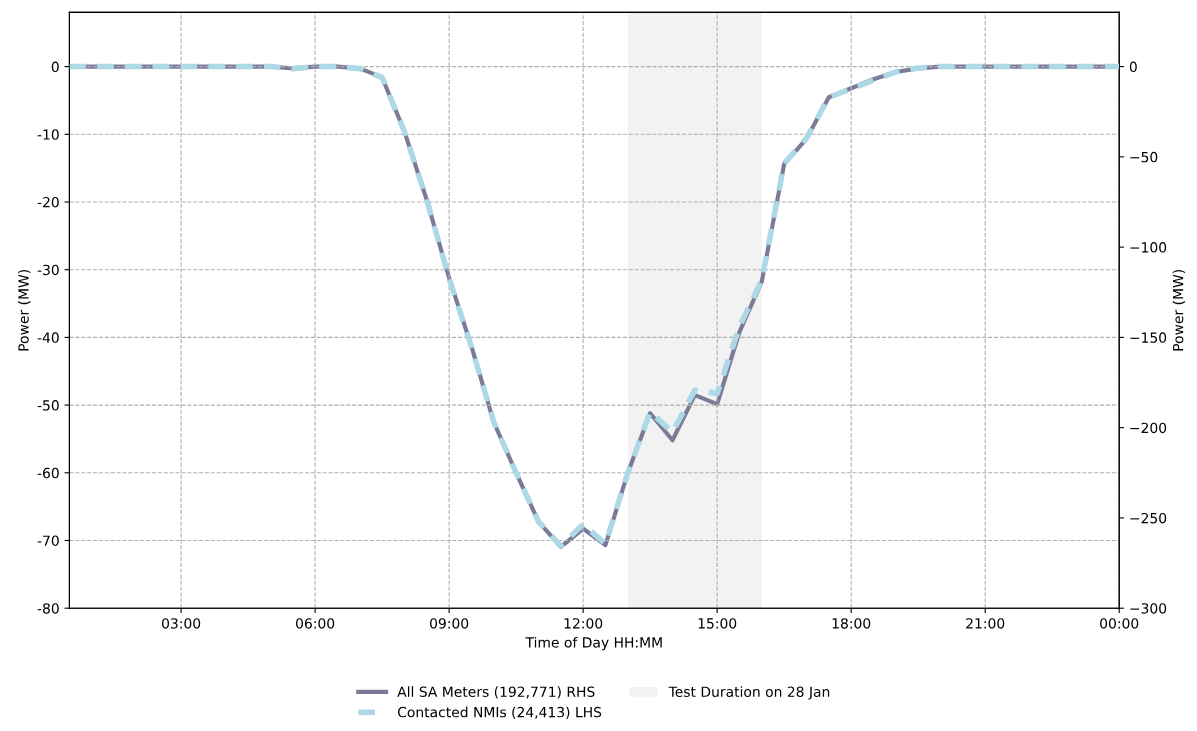 Image resolution: width=1197 pixels, height=731 pixels. Describe the element at coordinates (1148, 247) in the screenshot. I see `y2-tick-label: −100` at that location.